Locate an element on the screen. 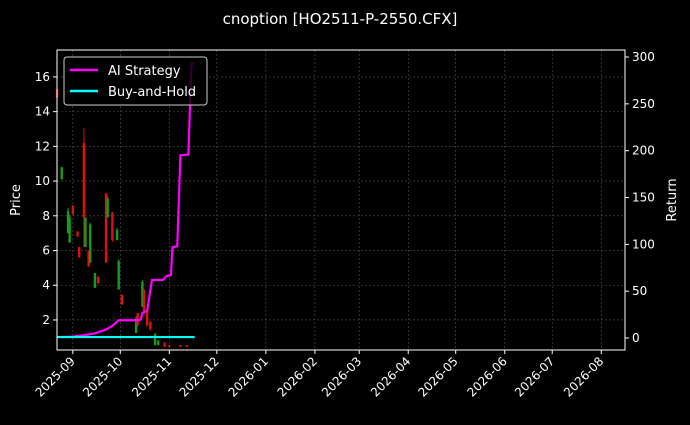 This screenshot has height=425, width=690. x-tick-label: 2026-01 is located at coordinates (248, 376).